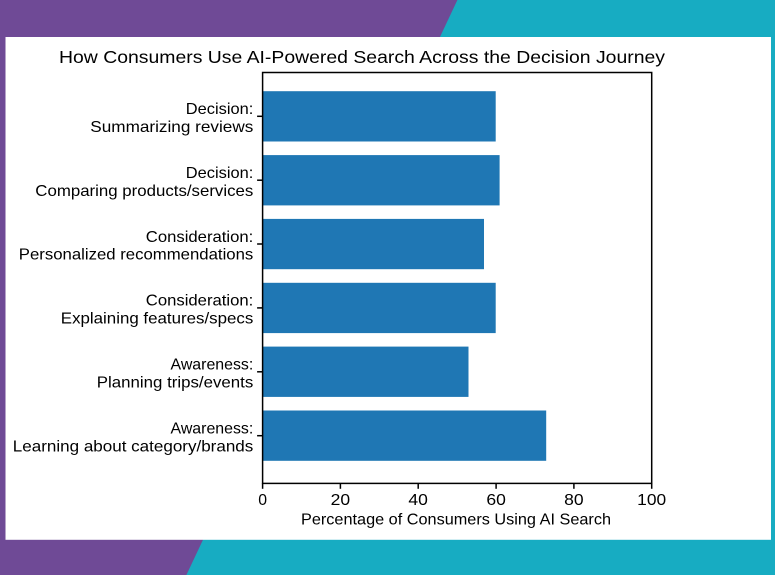 The image size is (775, 575). What do you see at coordinates (136, 255) in the screenshot?
I see `svg-text: Personalized recommendations` at bounding box center [136, 255].